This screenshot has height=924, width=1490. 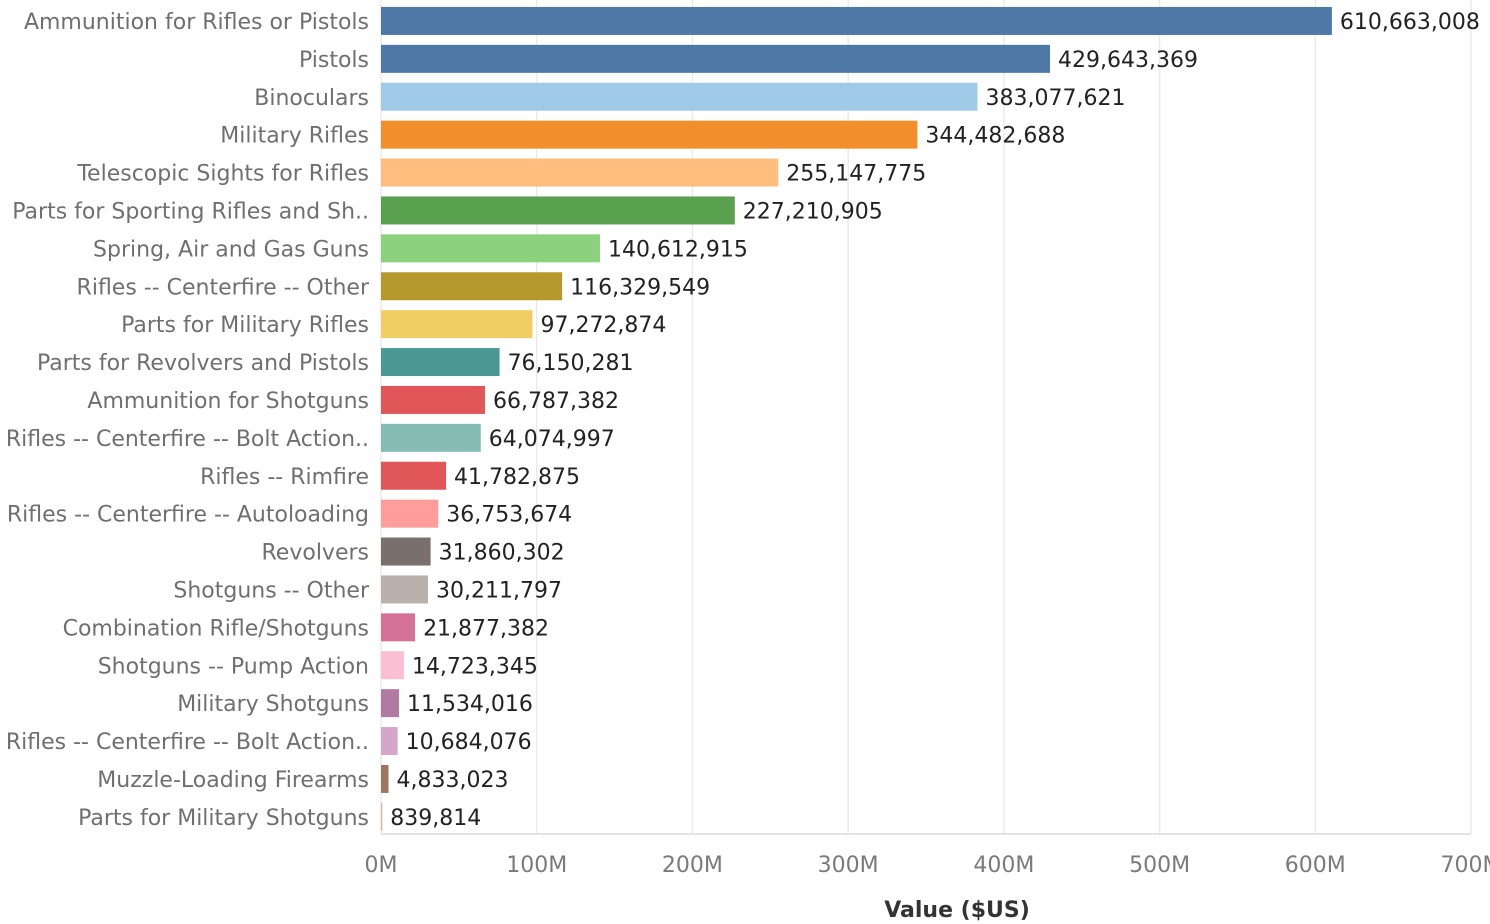 I want to click on x-tick-label: 100M, so click(x=536, y=865).